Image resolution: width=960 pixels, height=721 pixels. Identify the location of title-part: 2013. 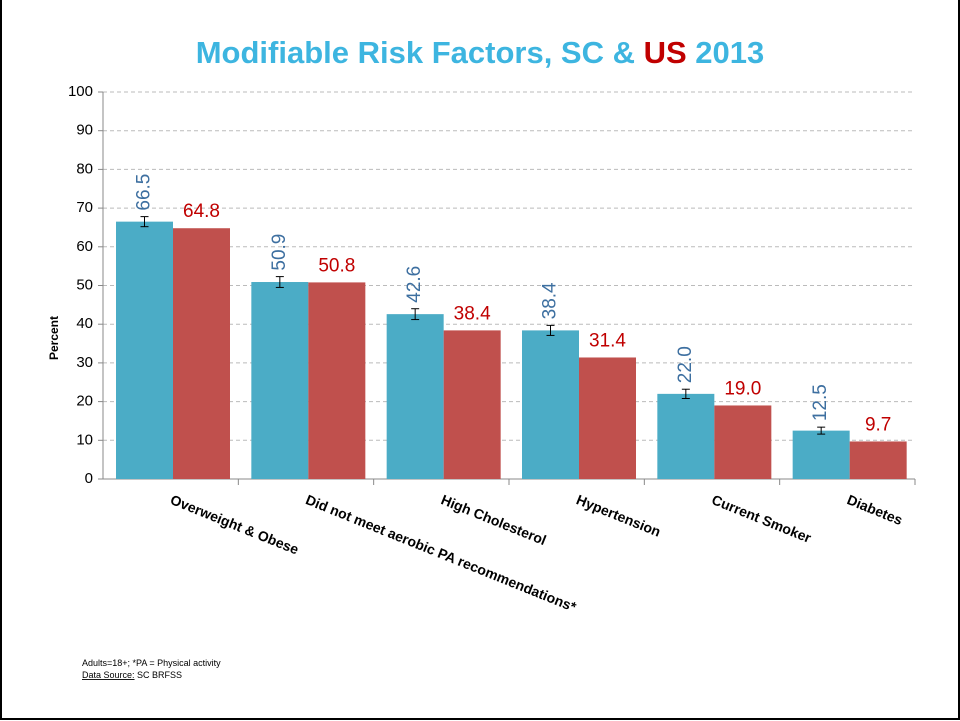
(726, 52).